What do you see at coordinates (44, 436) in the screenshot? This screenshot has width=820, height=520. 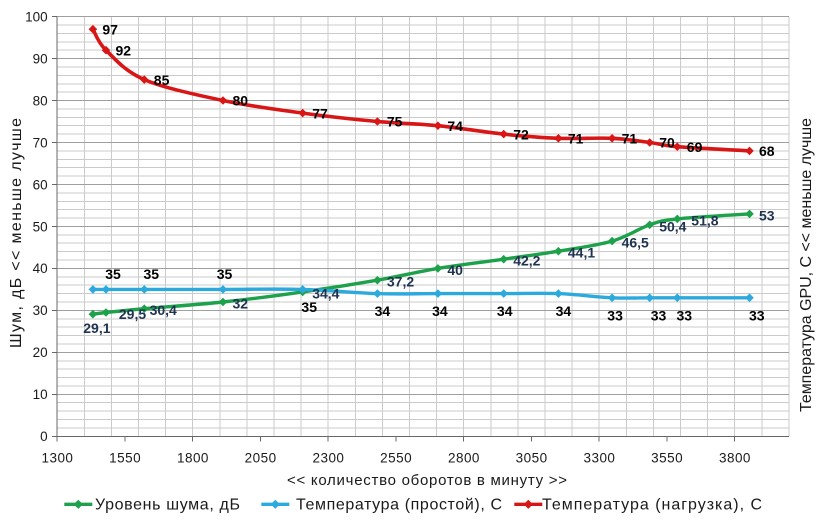 I see `svg-text: 0` at bounding box center [44, 436].